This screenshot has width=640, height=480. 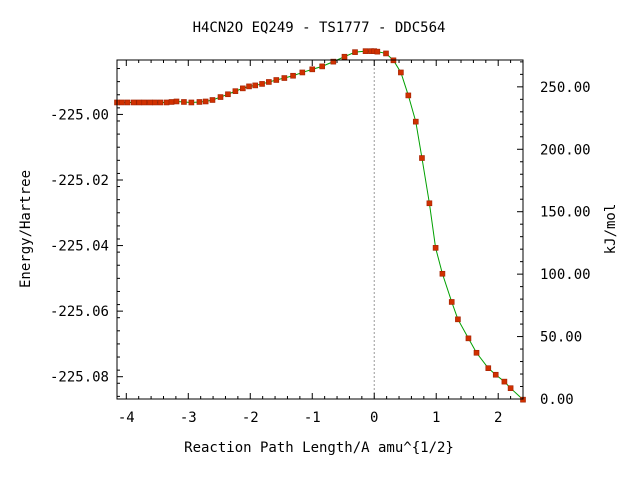 What do you see at coordinates (126, 418) in the screenshot?
I see `x-tick-label: -4` at bounding box center [126, 418].